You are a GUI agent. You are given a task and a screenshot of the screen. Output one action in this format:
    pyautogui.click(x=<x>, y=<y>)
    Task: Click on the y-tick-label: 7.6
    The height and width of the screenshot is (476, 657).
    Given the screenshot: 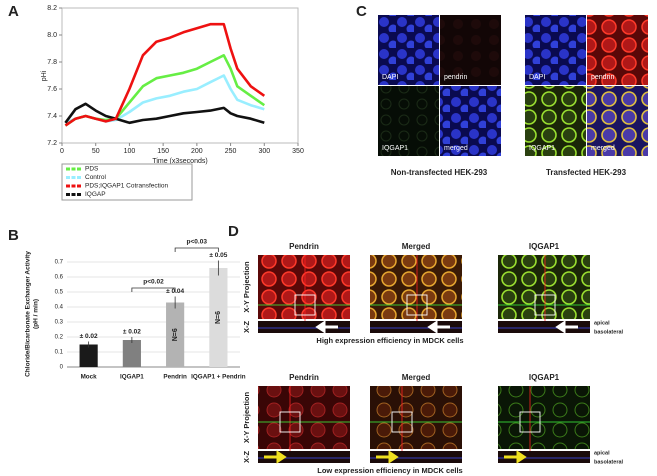 What is the action you would take?
    pyautogui.click(x=52, y=89)
    